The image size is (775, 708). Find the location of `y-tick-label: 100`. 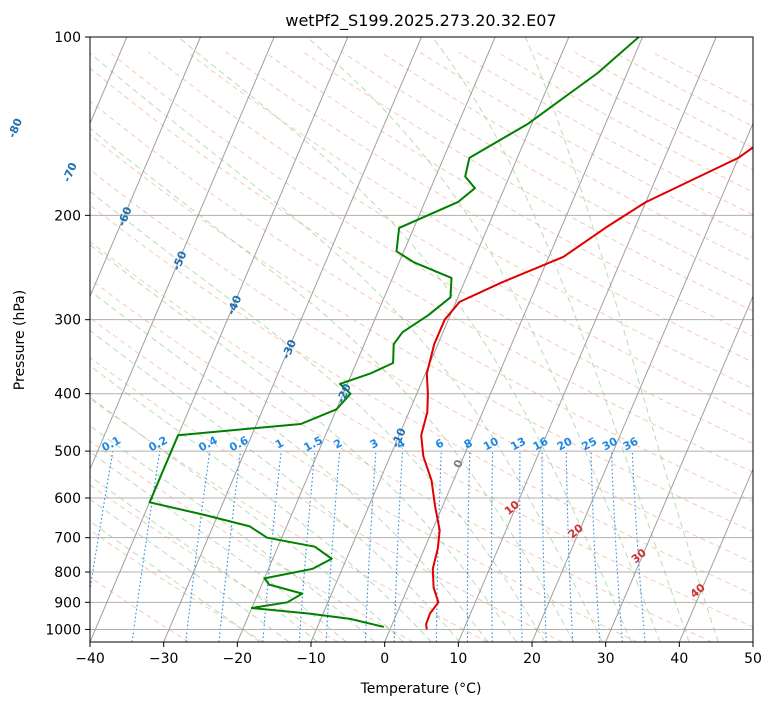

y-tick-label: 100 is located at coordinates (67, 38).